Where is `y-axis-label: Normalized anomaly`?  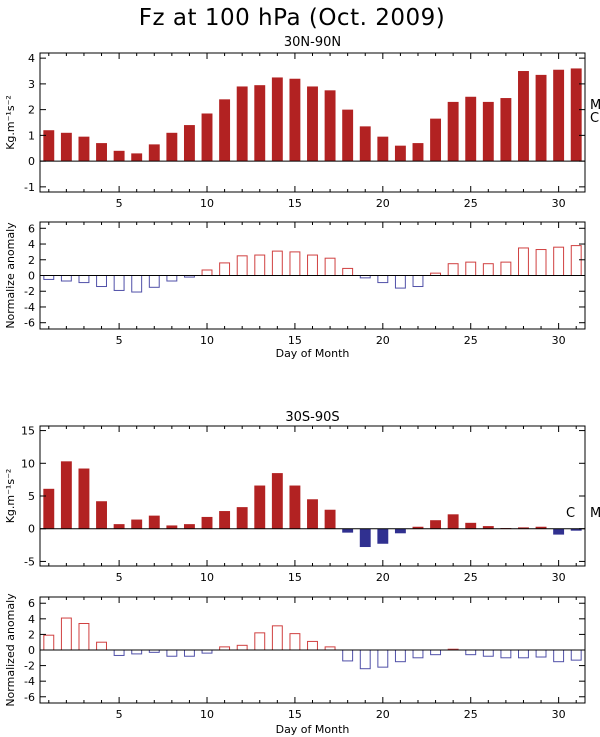
y-axis-label: Normalized anomaly is located at coordinates (10, 650).